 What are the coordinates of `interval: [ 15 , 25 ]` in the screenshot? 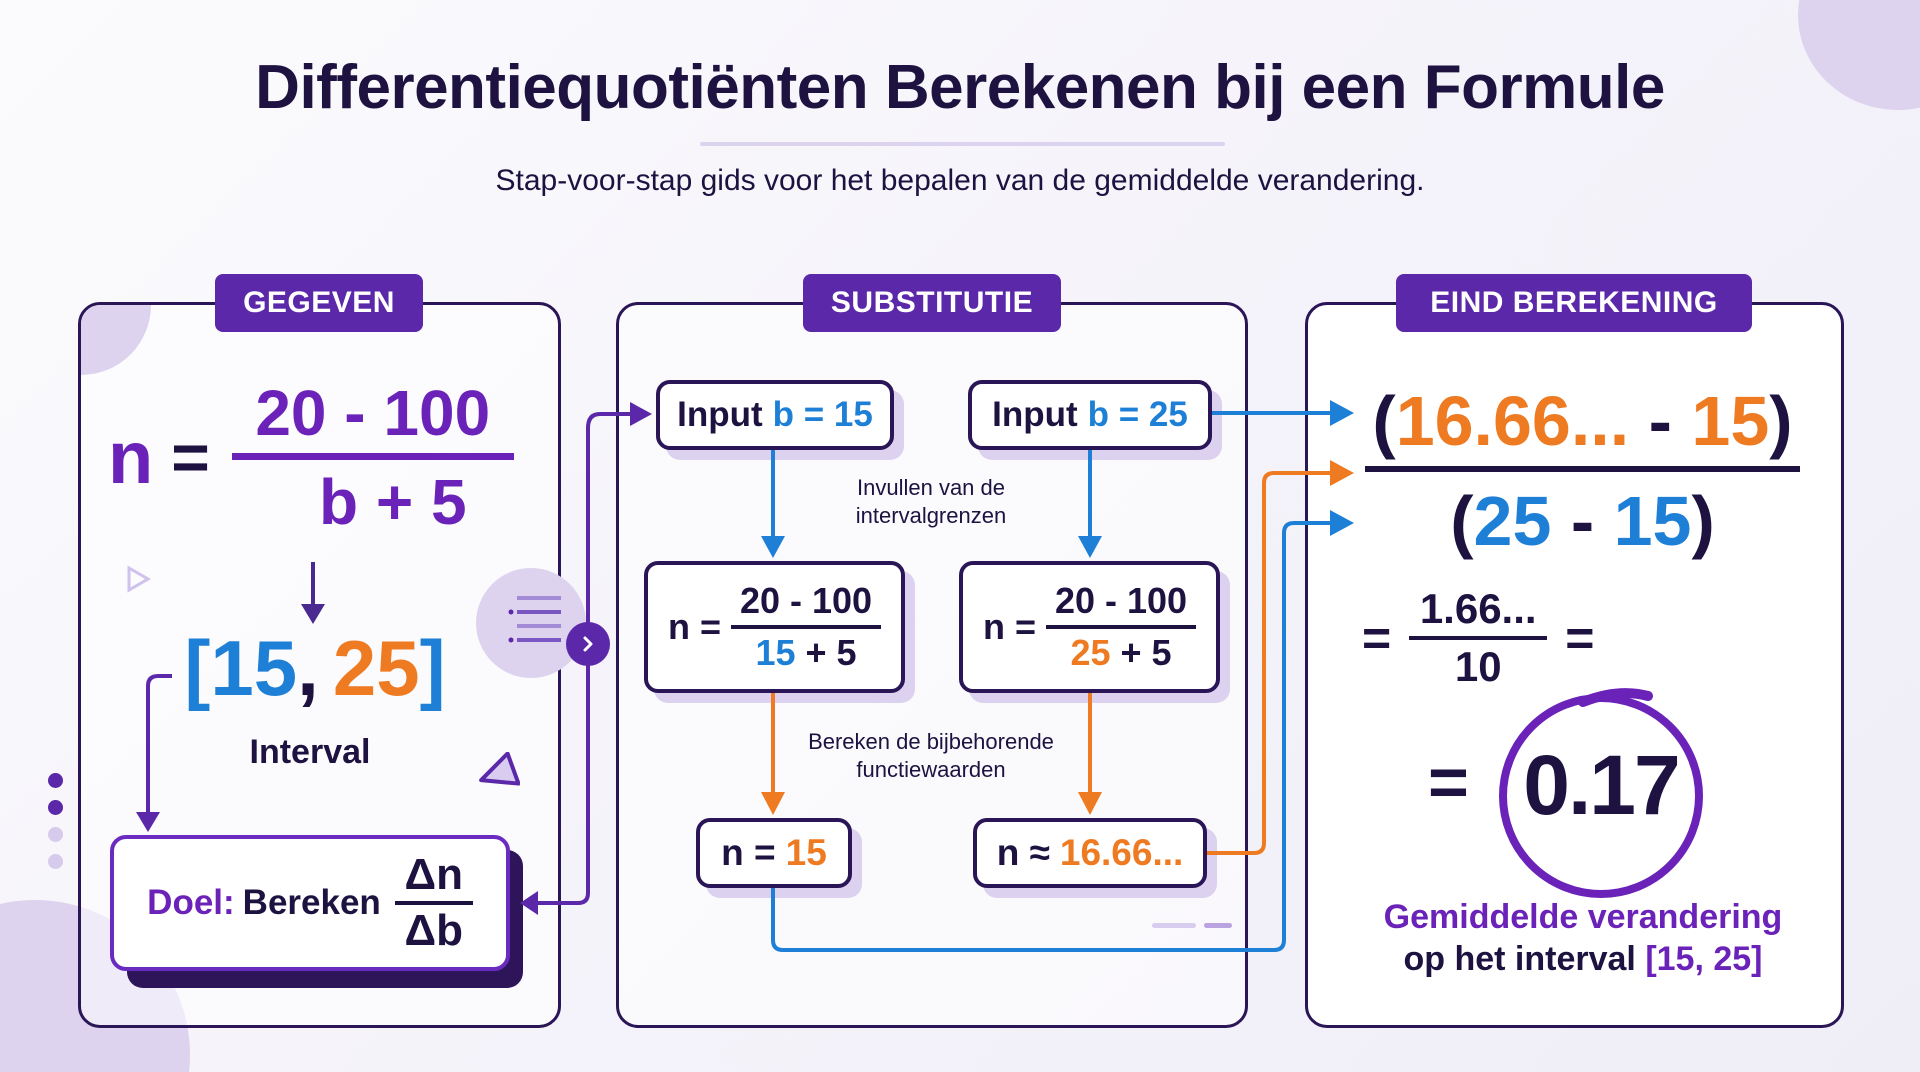 It's located at (315, 668).